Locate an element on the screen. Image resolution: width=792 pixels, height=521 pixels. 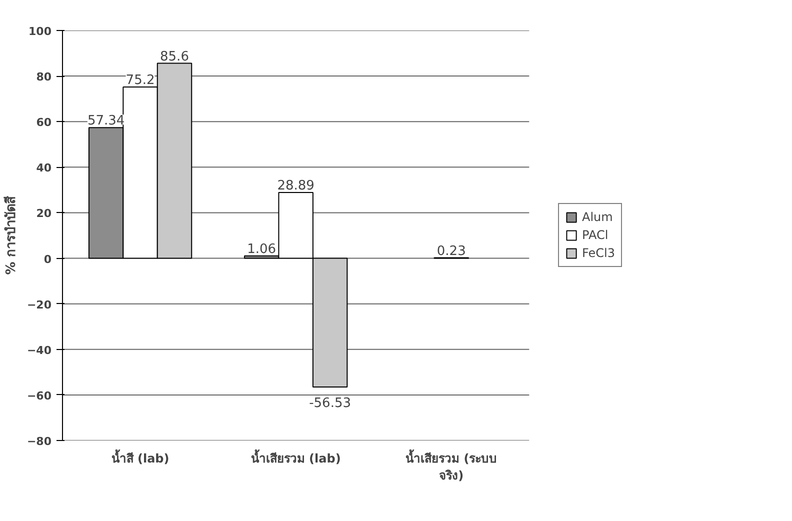
x-tick-label: น้ำสี (lab) is located at coordinates (140, 457).